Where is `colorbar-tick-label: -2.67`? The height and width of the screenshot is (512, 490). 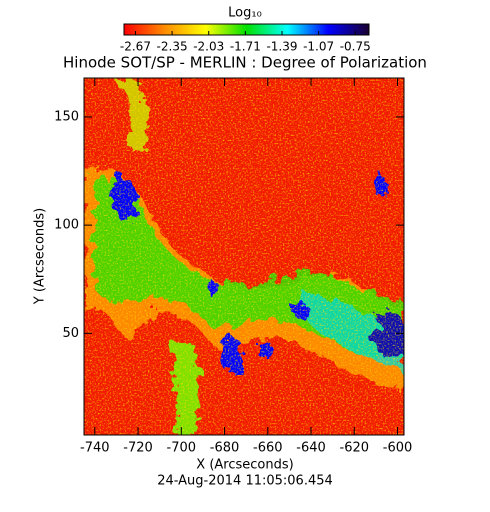 colorbar-tick-label: -2.67 is located at coordinates (135, 47).